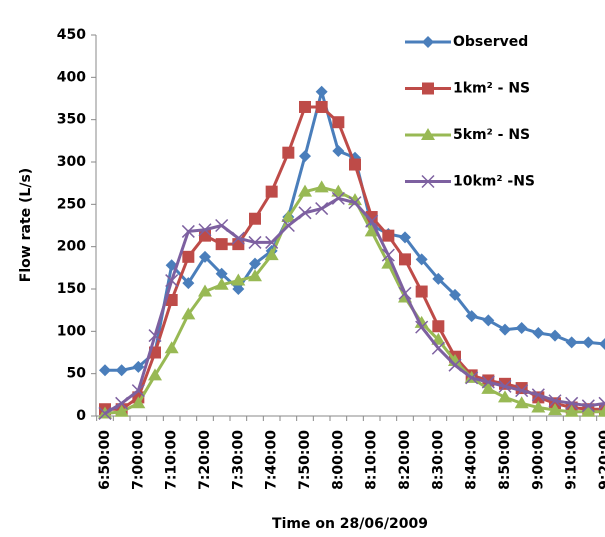  Describe the element at coordinates (491, 89) in the screenshot. I see `legend-label: 1km² - NS` at that location.